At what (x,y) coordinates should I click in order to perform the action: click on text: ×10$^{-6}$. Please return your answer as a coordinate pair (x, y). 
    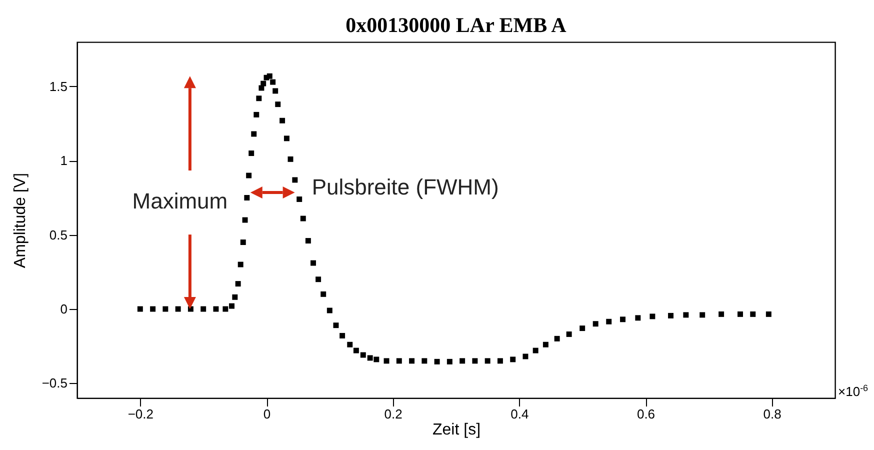
    Looking at the image, I should click on (853, 391).